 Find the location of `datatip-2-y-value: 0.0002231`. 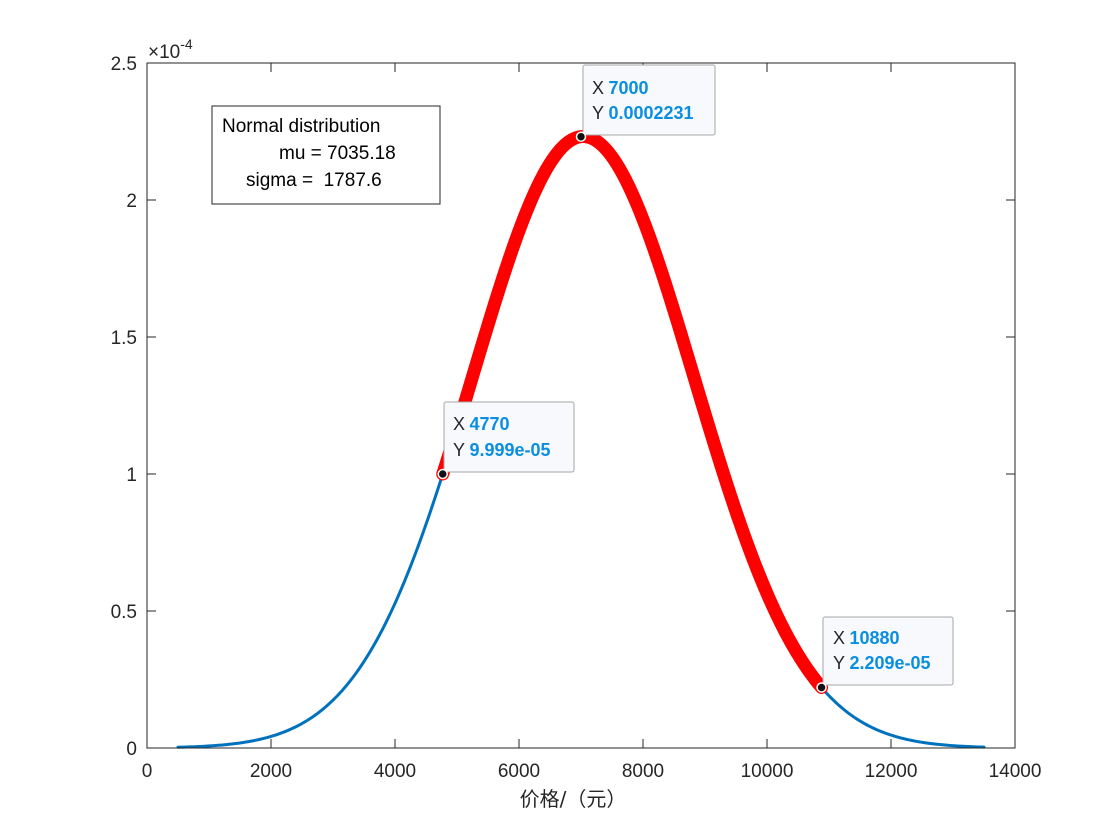

datatip-2-y-value: 0.0002231 is located at coordinates (650, 113).